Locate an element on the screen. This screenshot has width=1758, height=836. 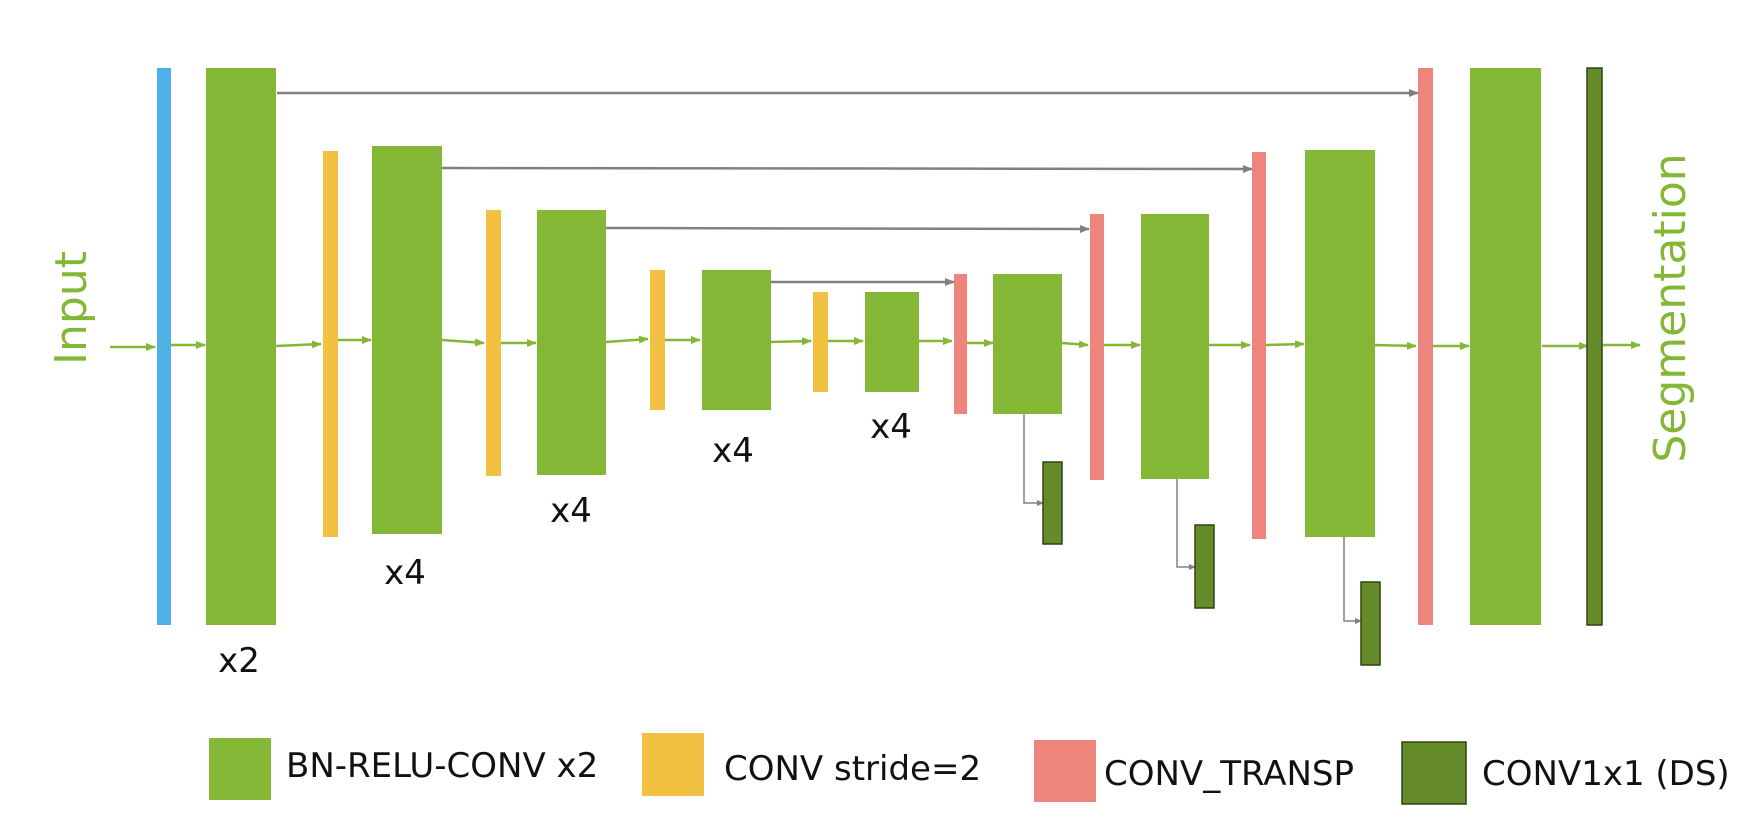
repeat-label: x2 is located at coordinates (239, 661).